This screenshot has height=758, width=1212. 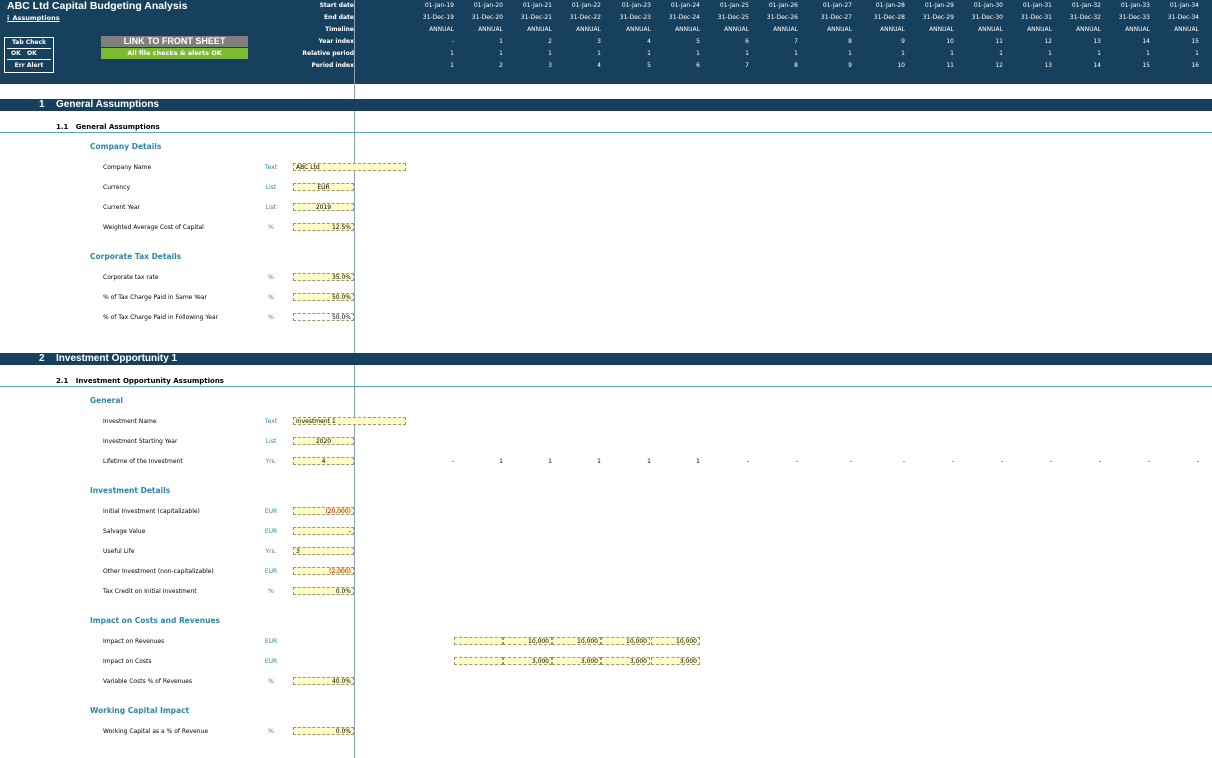 What do you see at coordinates (452, 65) in the screenshot?
I see `period-index-cell: 1` at bounding box center [452, 65].